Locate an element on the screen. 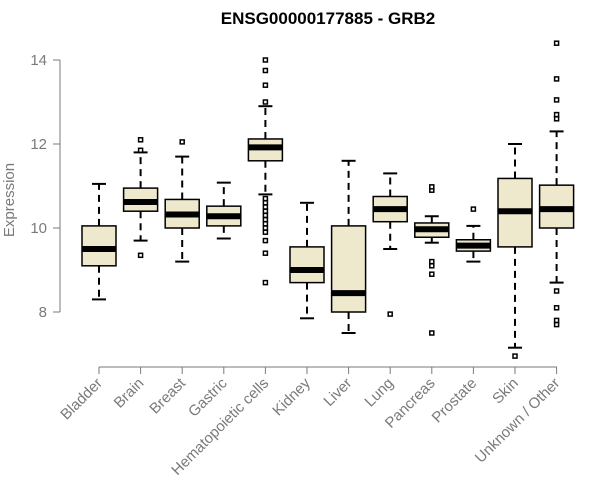  box-brain is located at coordinates (140, 198).